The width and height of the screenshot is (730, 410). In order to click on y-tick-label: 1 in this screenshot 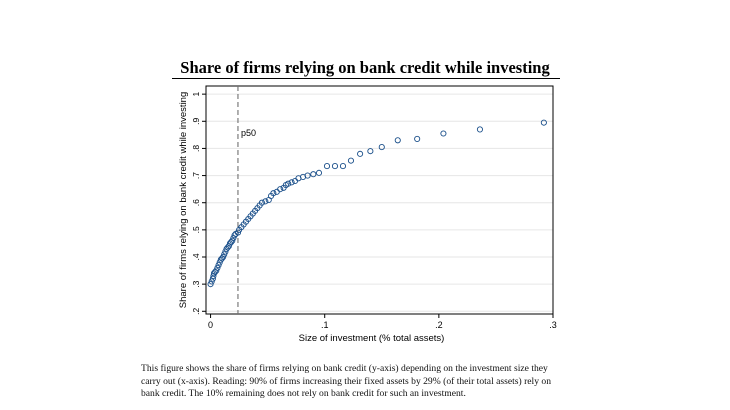, I will do `click(196, 94)`.